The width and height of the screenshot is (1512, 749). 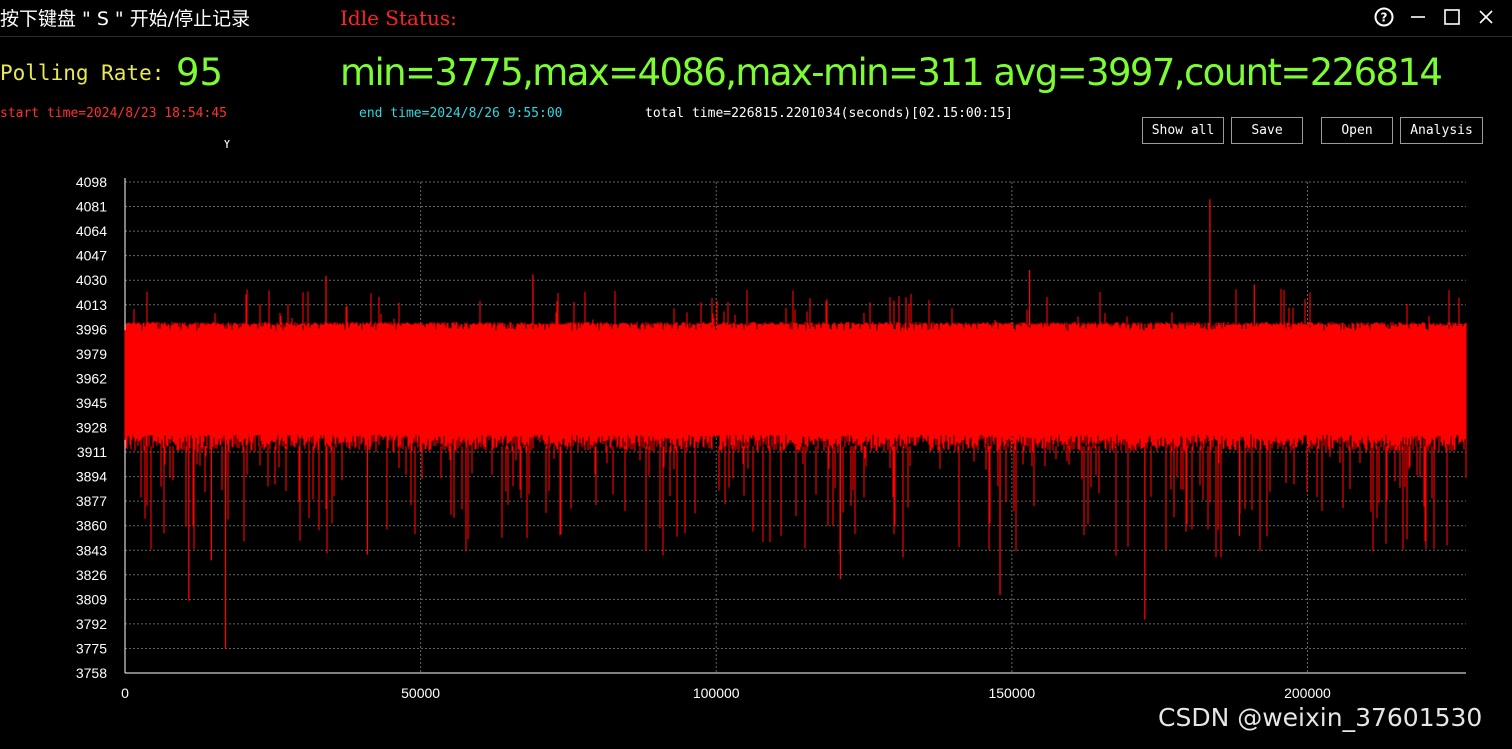 What do you see at coordinates (1267, 130) in the screenshot?
I see `save-button: Save` at bounding box center [1267, 130].